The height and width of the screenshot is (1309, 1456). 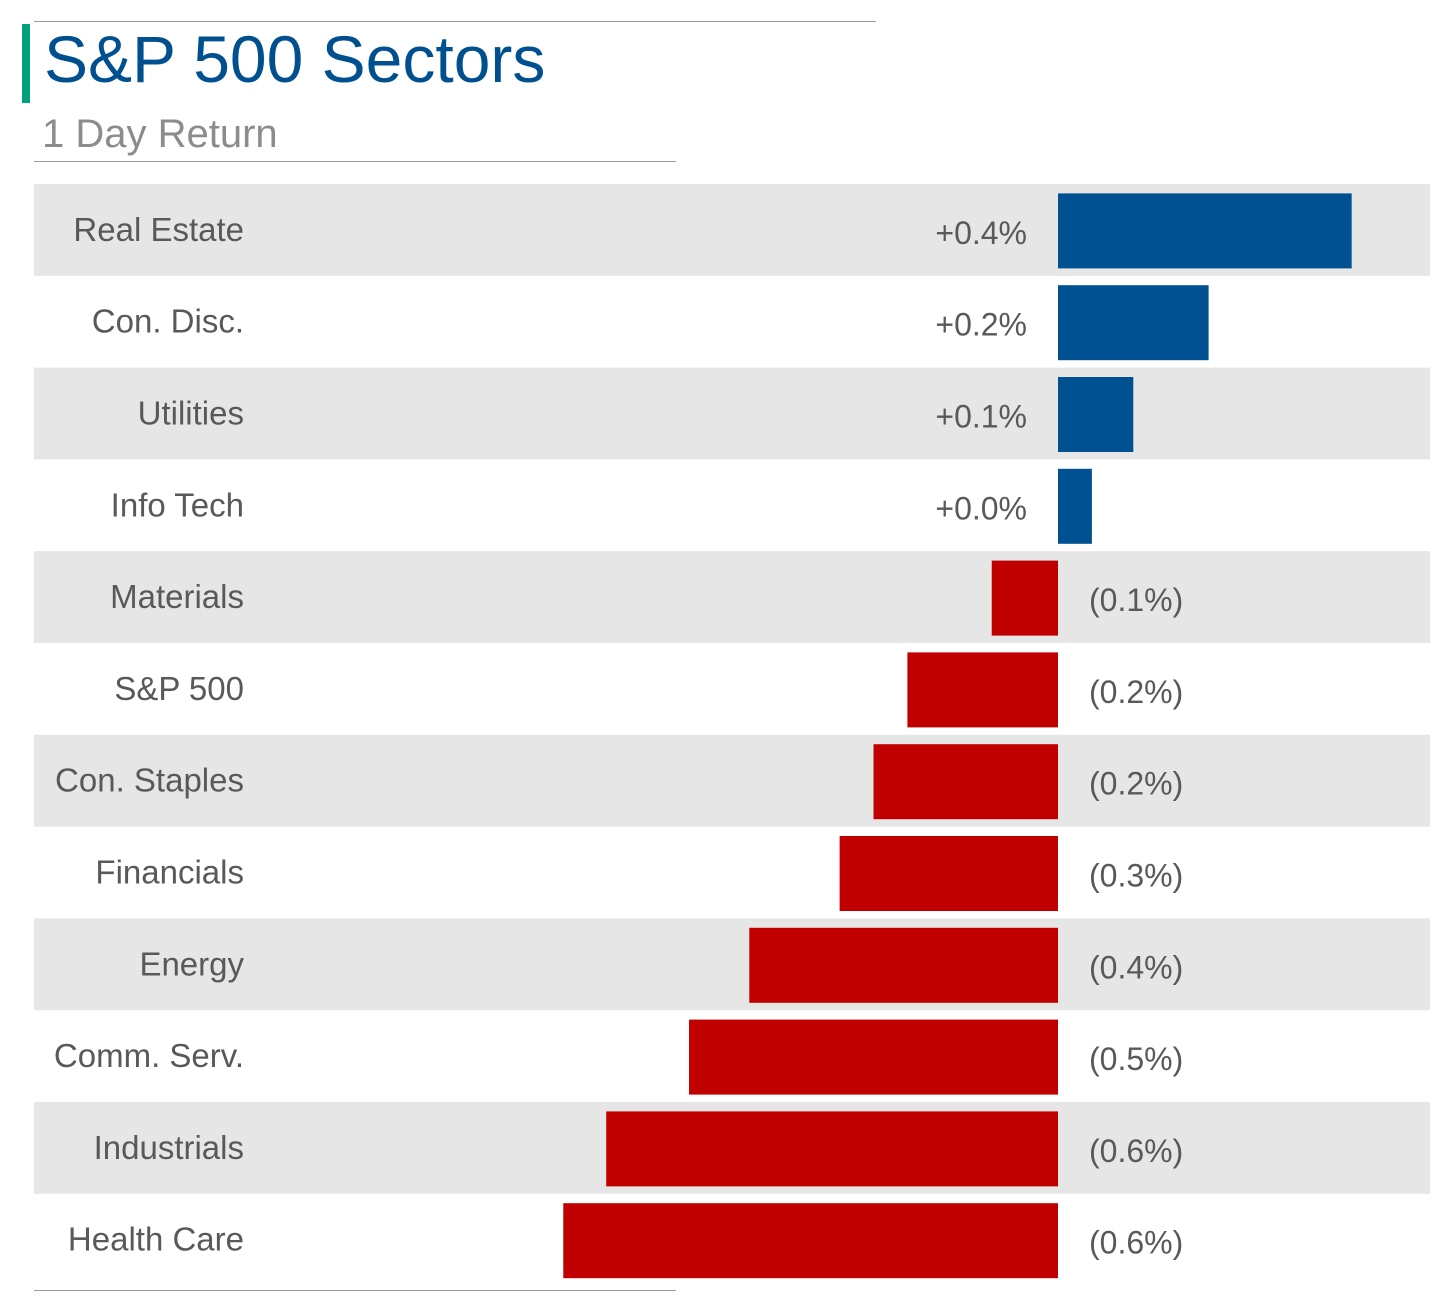 What do you see at coordinates (1136, 600) in the screenshot?
I see `value-label: (0.1%)` at bounding box center [1136, 600].